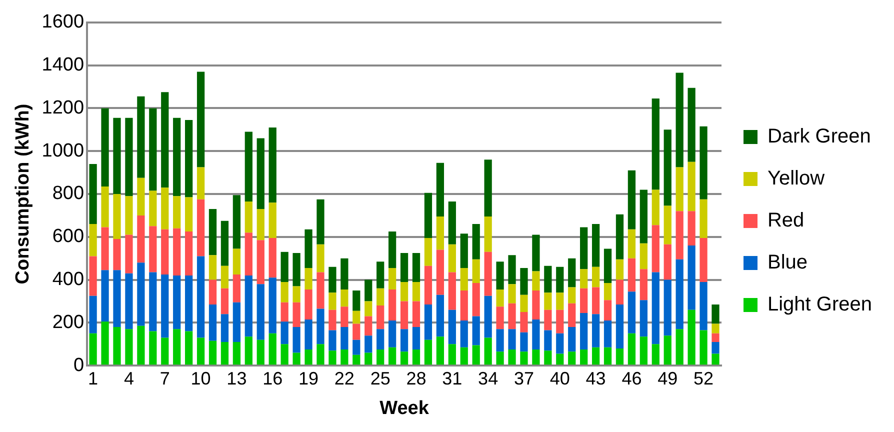  I want to click on y-tick-label: 400, so click(68, 279).